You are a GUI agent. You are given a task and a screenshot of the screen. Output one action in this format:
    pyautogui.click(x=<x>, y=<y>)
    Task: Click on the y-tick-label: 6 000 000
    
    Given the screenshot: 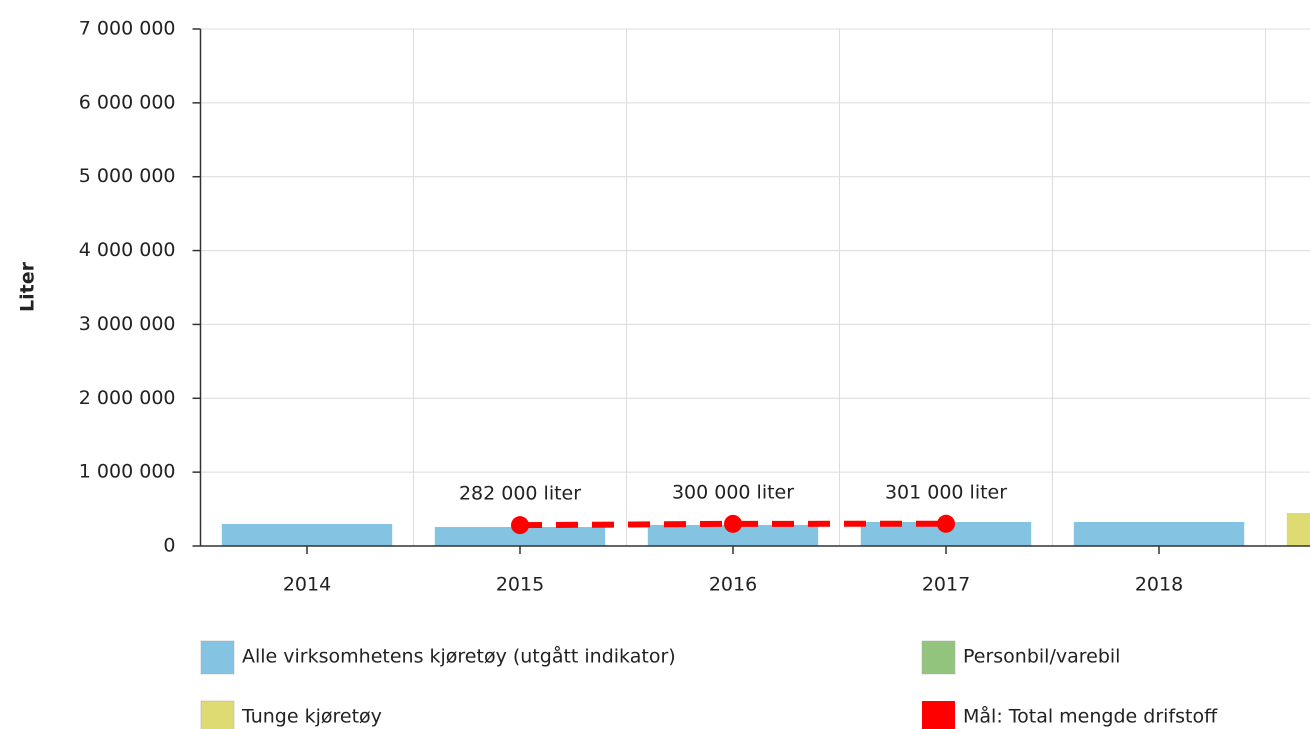 What is the action you would take?
    pyautogui.click(x=127, y=102)
    